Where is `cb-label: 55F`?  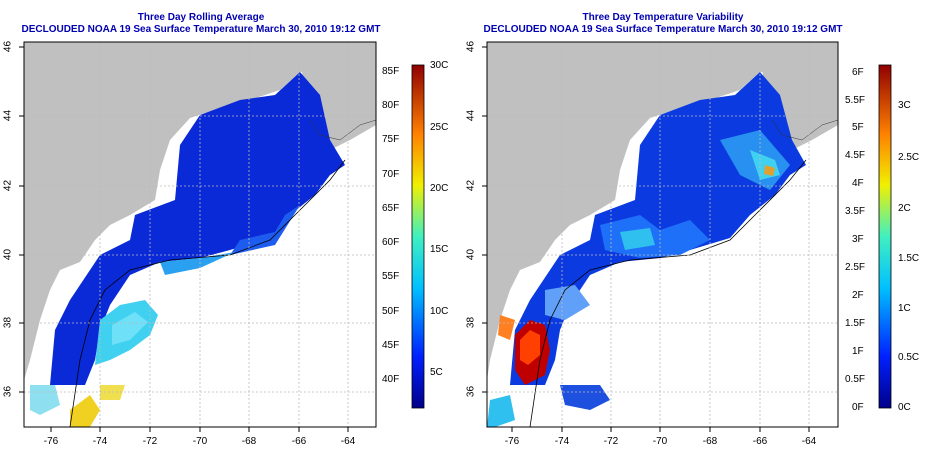
cb-label: 55F is located at coordinates (391, 276).